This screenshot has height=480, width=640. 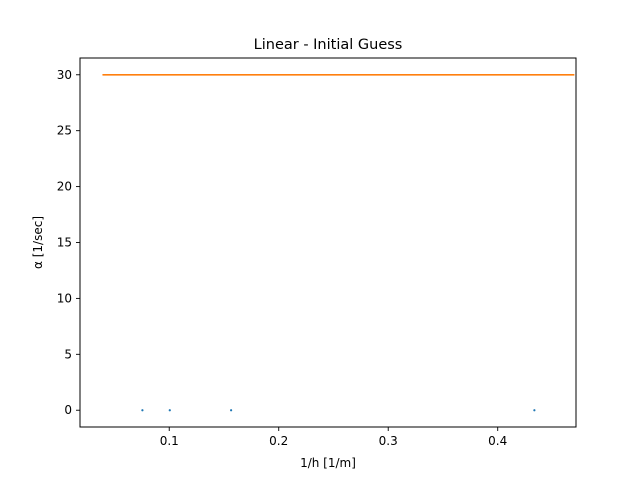 What do you see at coordinates (64, 75) in the screenshot?
I see `y-tick-label: 30` at bounding box center [64, 75].